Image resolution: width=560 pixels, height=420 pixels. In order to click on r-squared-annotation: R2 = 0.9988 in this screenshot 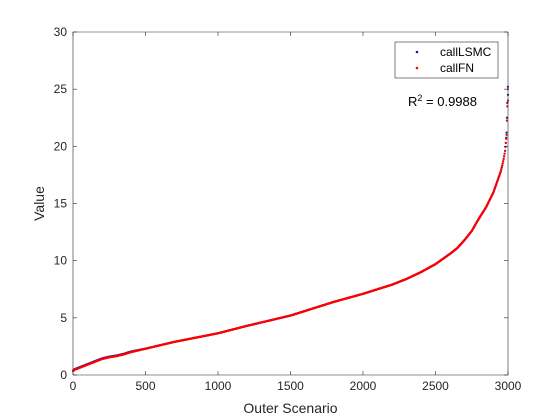, I will do `click(442, 101)`.